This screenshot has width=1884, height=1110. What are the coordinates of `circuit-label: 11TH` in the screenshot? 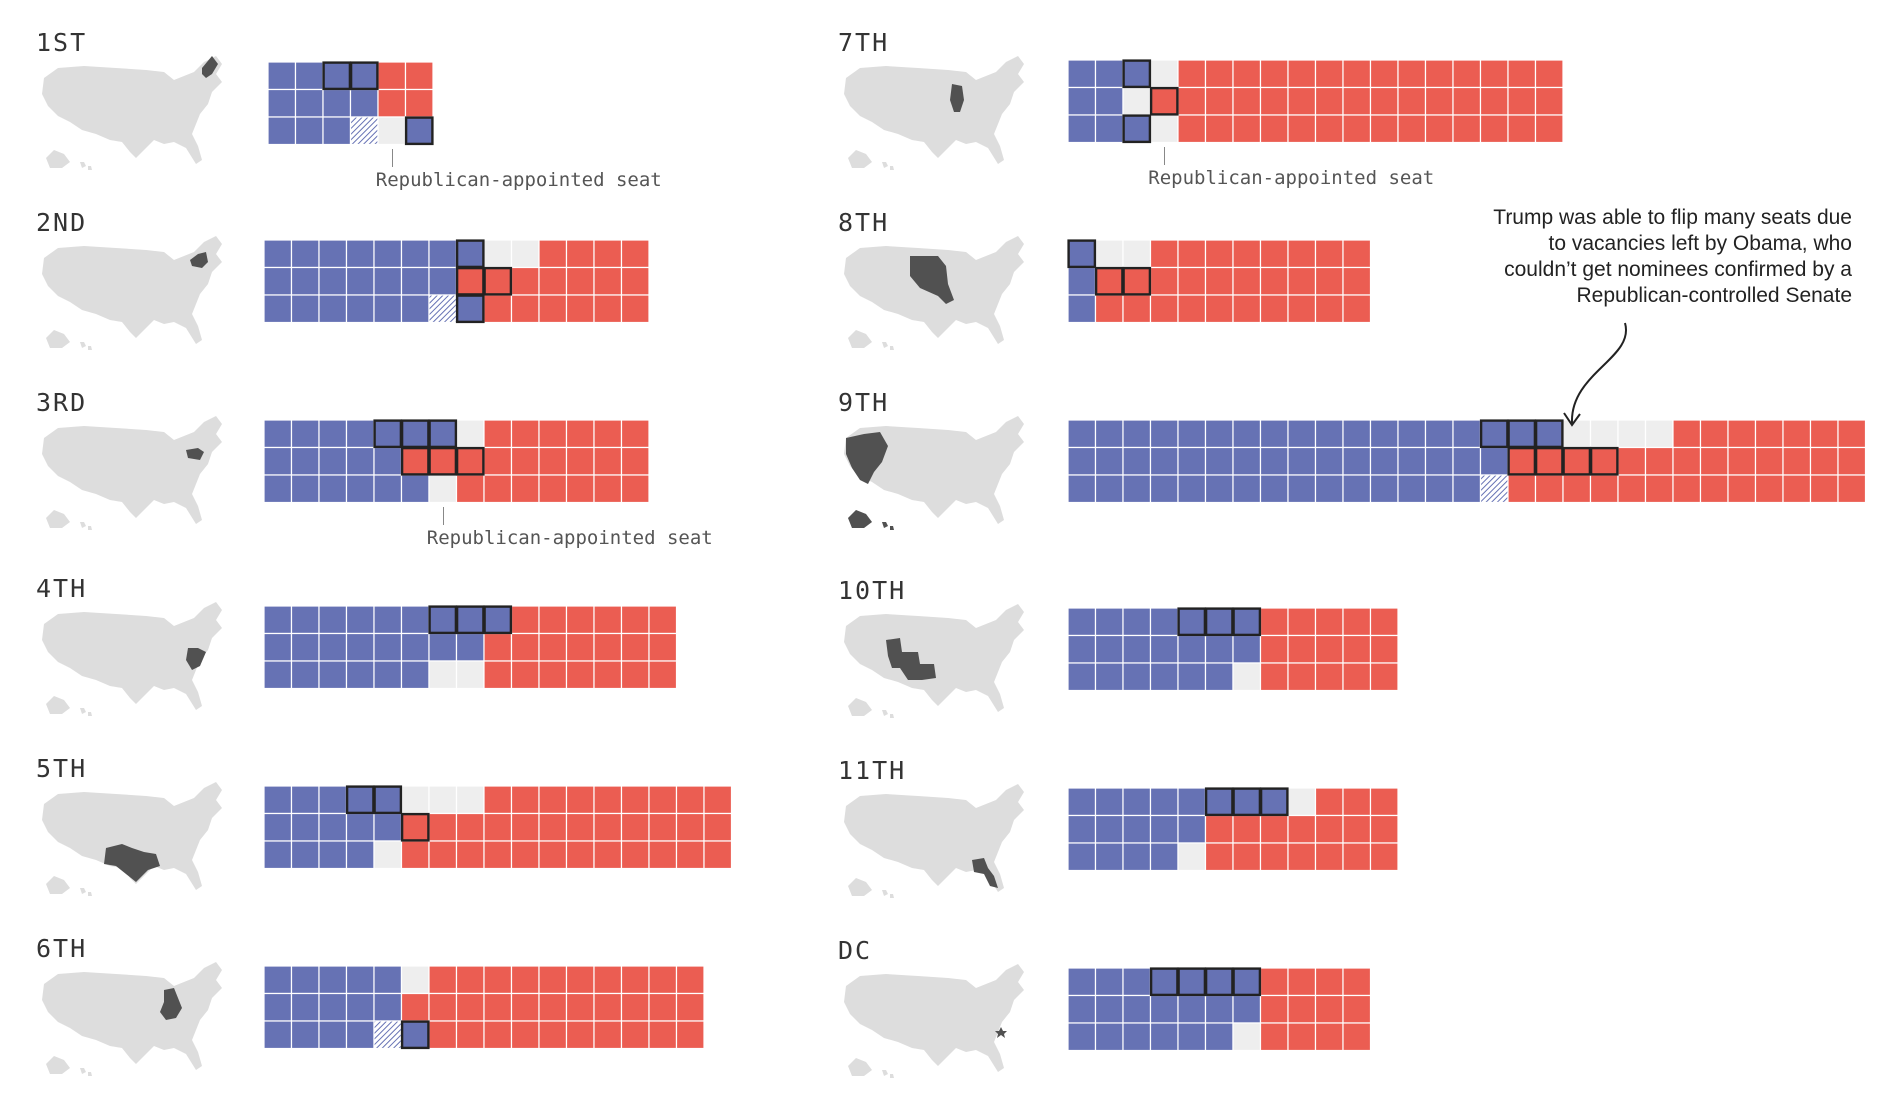 It's located at (872, 770).